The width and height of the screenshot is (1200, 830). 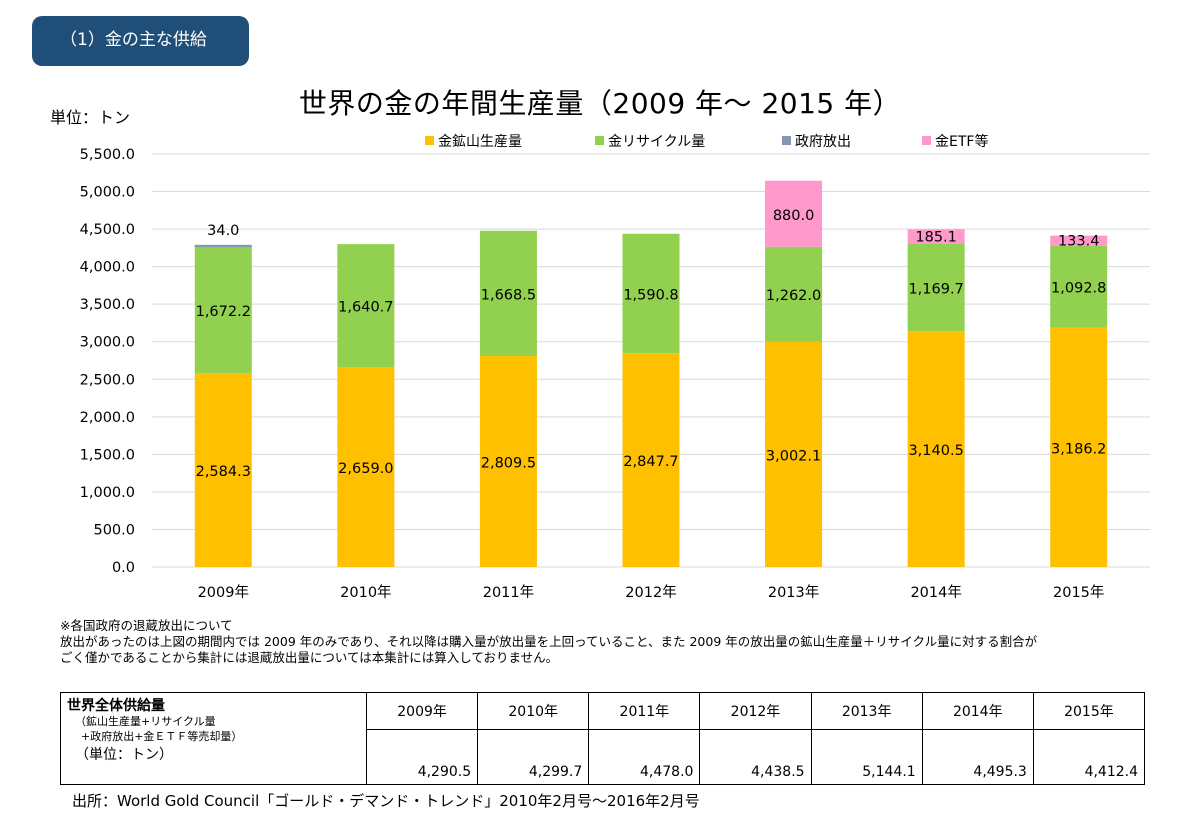 I want to click on data-label: 880.0, so click(x=794, y=216).